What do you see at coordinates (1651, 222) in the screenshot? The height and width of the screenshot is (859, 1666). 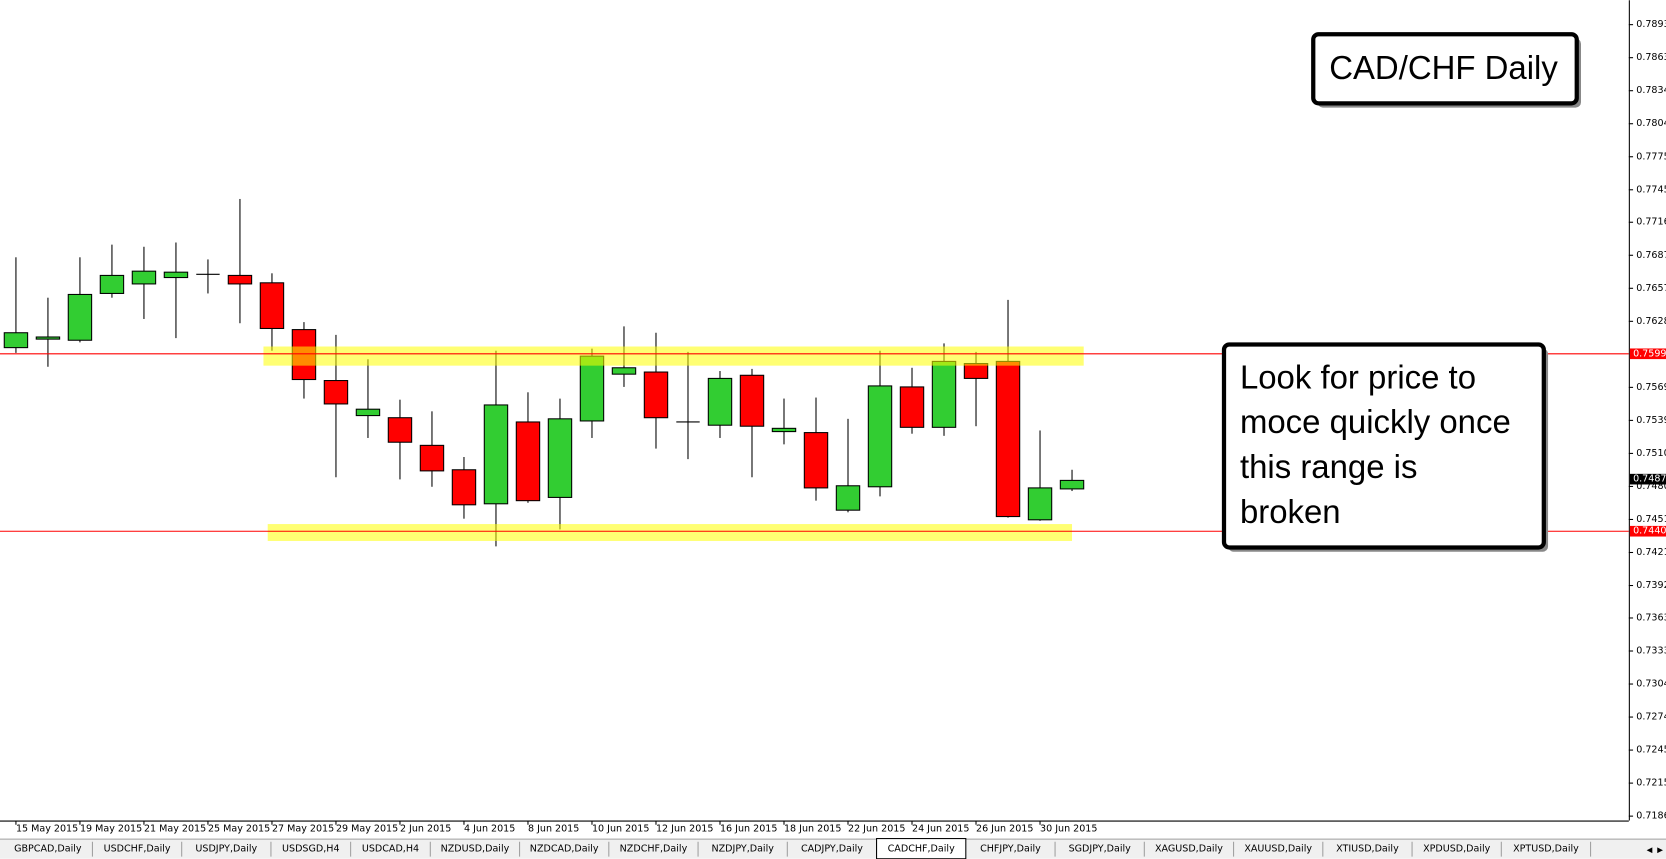 I see `y-tick-label: 0.77165` at bounding box center [1651, 222].